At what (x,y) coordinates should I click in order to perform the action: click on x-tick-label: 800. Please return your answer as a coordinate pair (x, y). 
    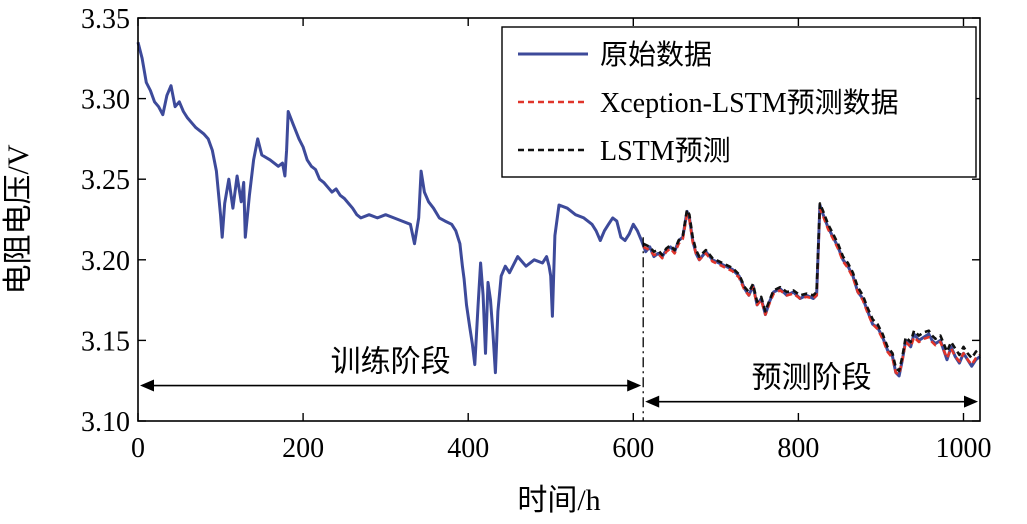
    Looking at the image, I should click on (798, 448).